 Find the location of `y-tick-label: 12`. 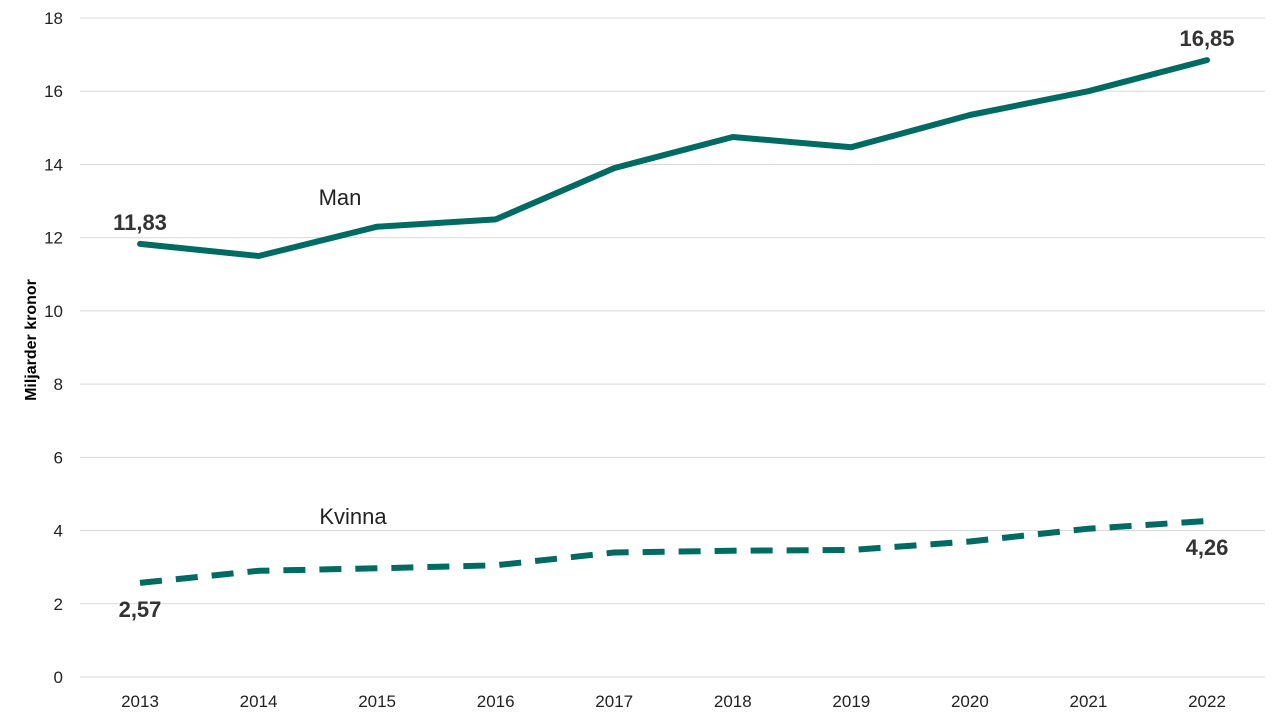

y-tick-label: 12 is located at coordinates (53, 238).